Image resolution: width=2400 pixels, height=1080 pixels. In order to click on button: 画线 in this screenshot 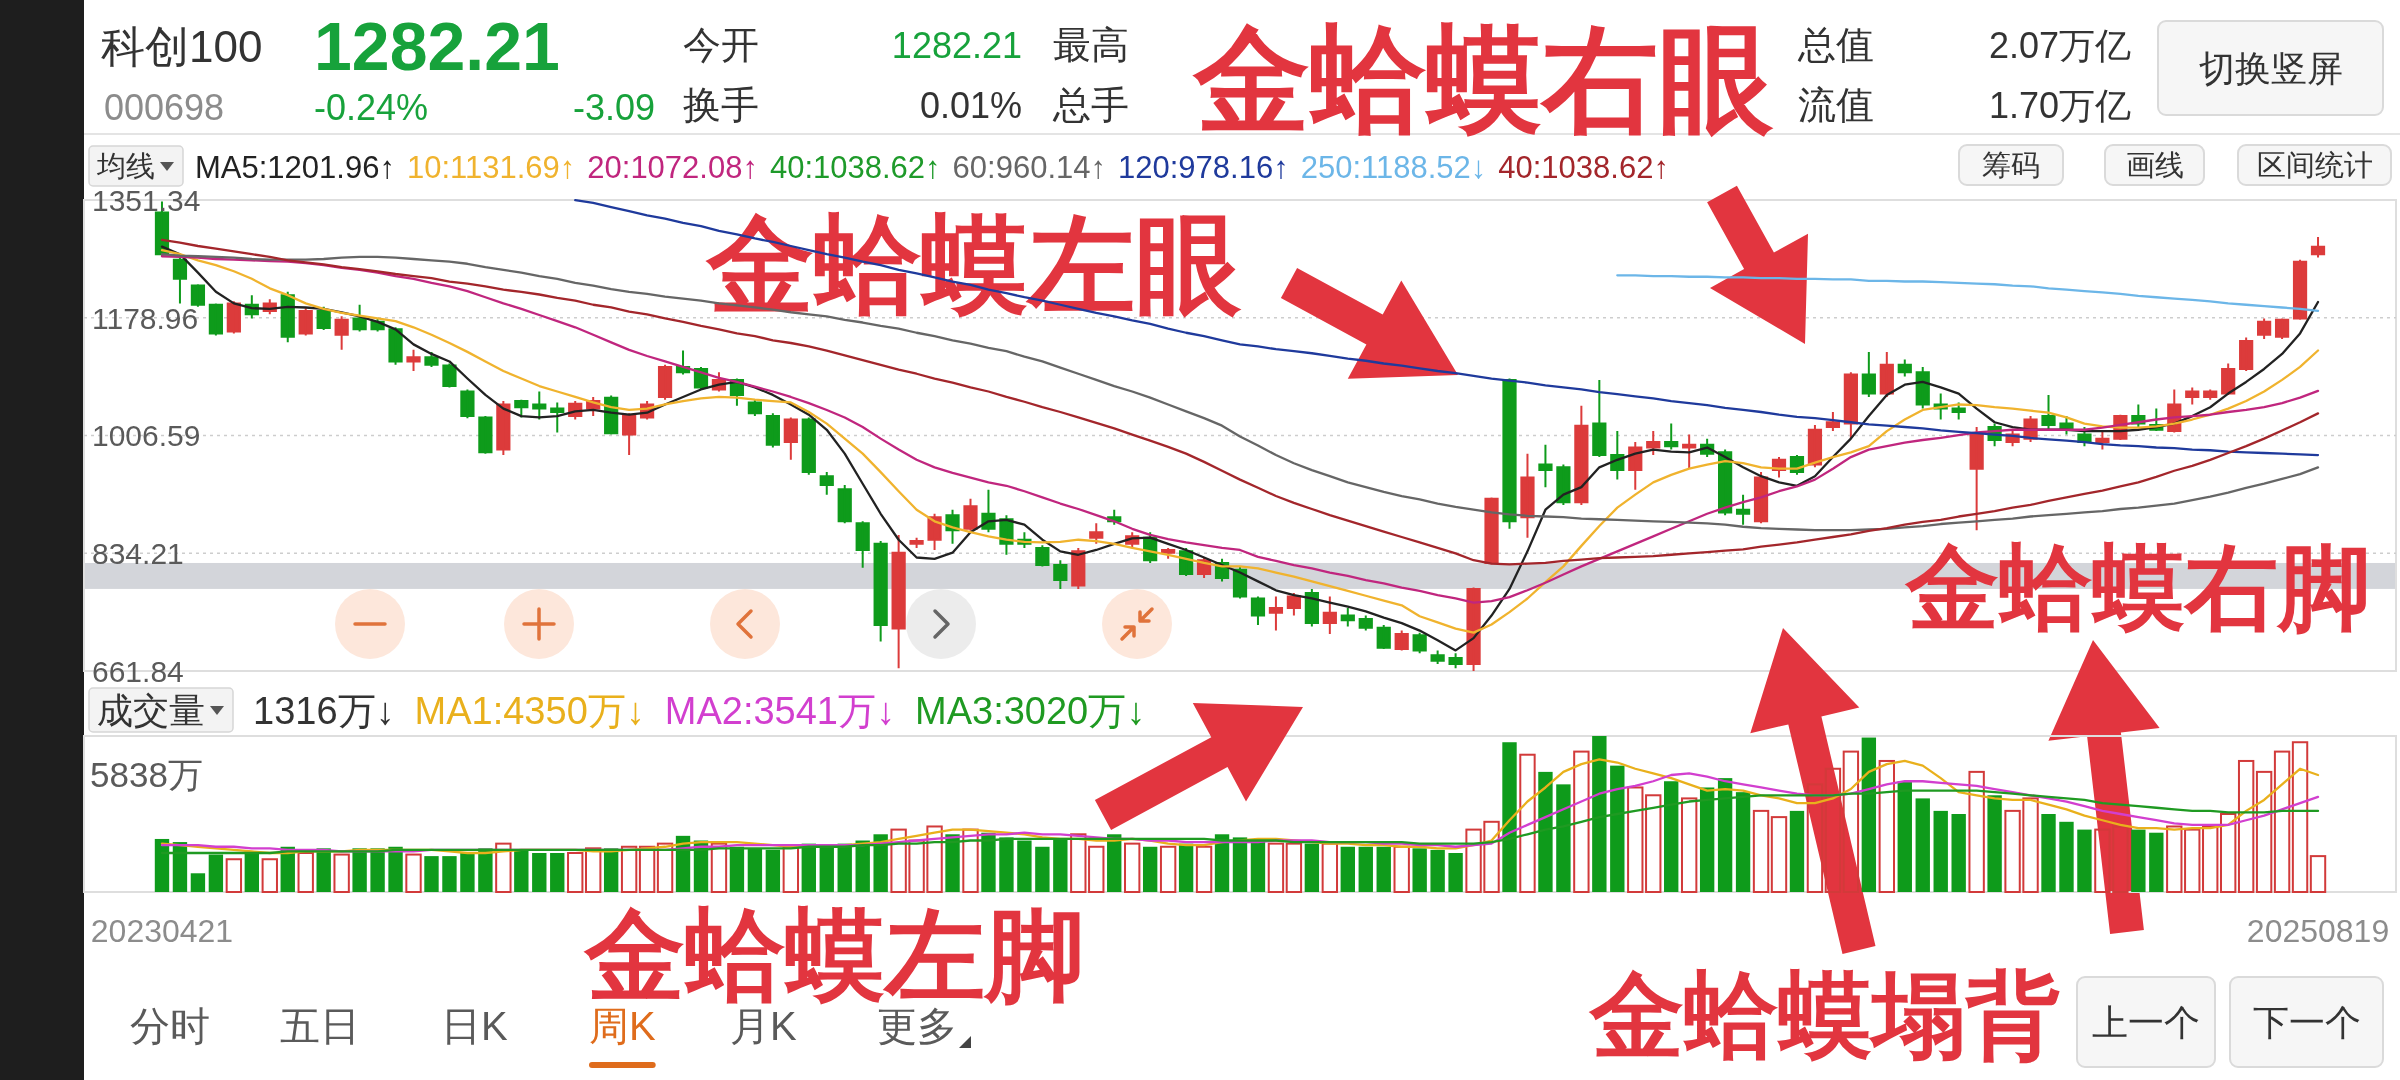, I will do `click(2154, 165)`.